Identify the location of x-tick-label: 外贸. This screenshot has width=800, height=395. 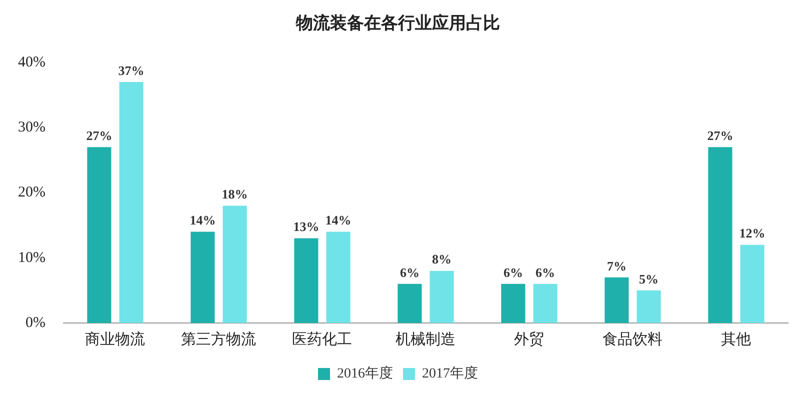
(529, 339).